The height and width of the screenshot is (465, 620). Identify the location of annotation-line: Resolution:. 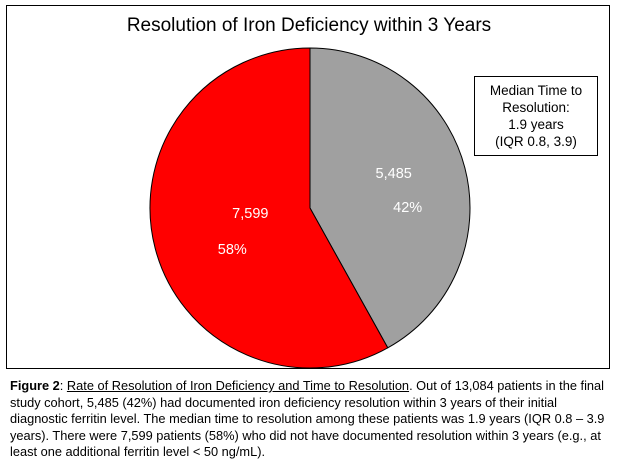
(536, 107).